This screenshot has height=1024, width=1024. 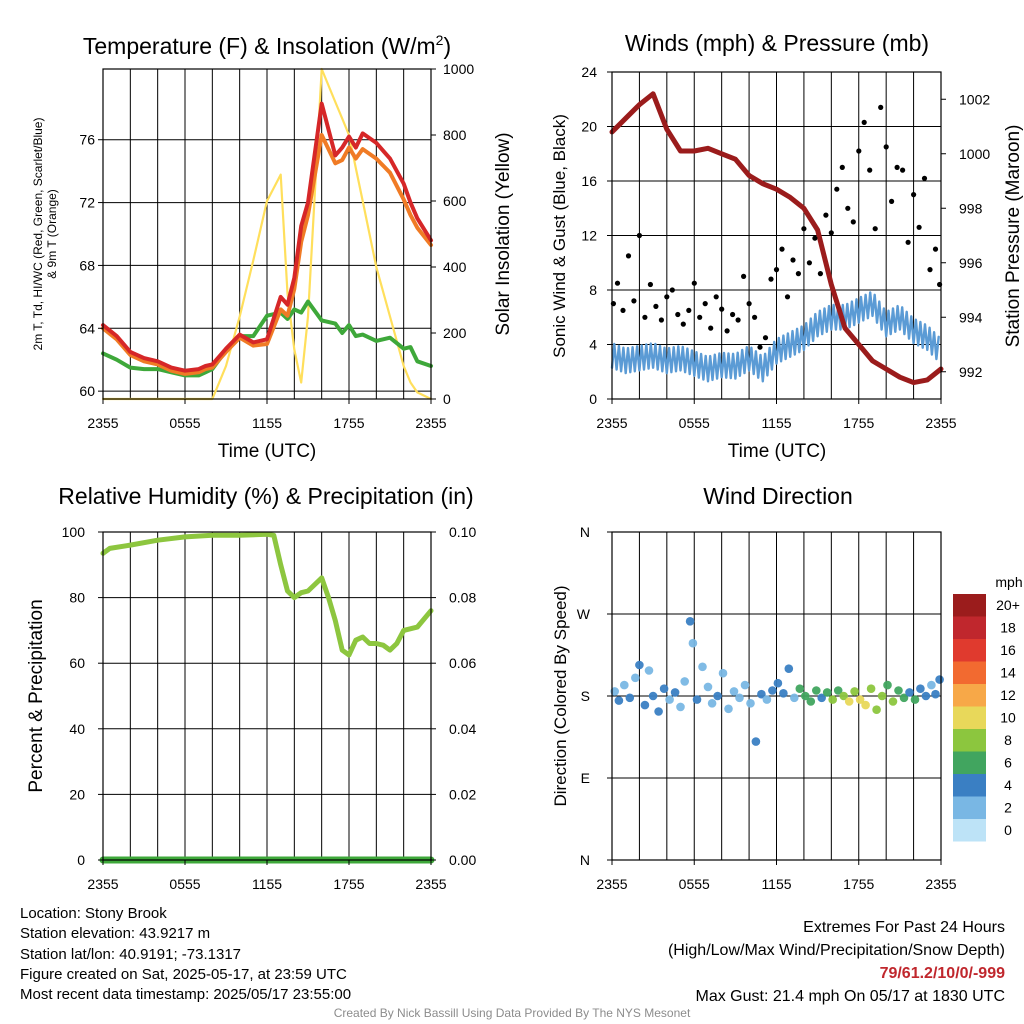 What do you see at coordinates (462, 794) in the screenshot?
I see `precip-y-tick-label: 0.02` at bounding box center [462, 794].